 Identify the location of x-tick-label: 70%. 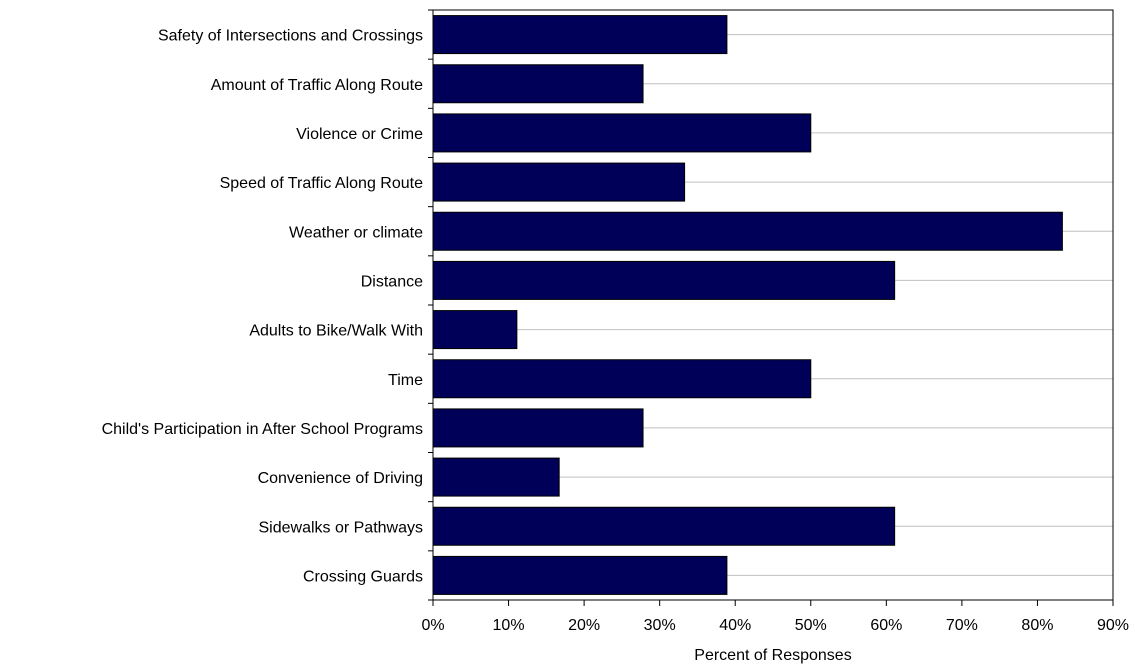
(962, 625).